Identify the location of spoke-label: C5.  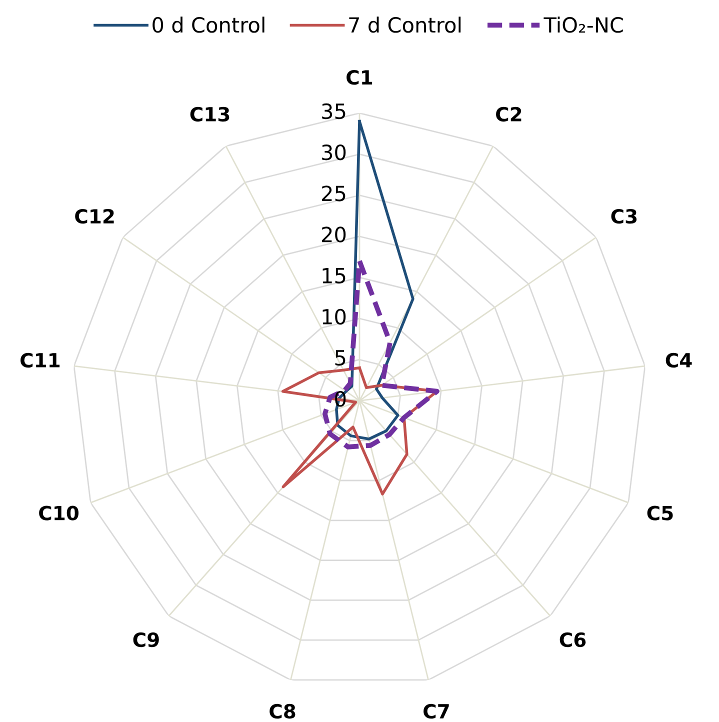
(660, 513).